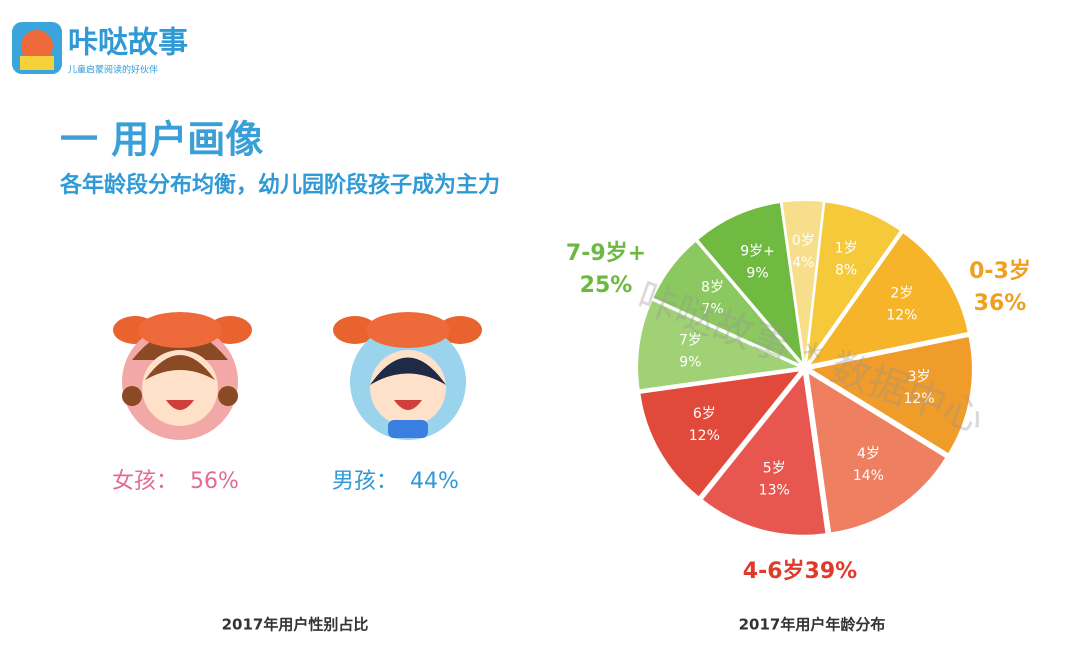 This screenshot has width=1080, height=655. What do you see at coordinates (704, 414) in the screenshot?
I see `slice-category: 6岁` at bounding box center [704, 414].